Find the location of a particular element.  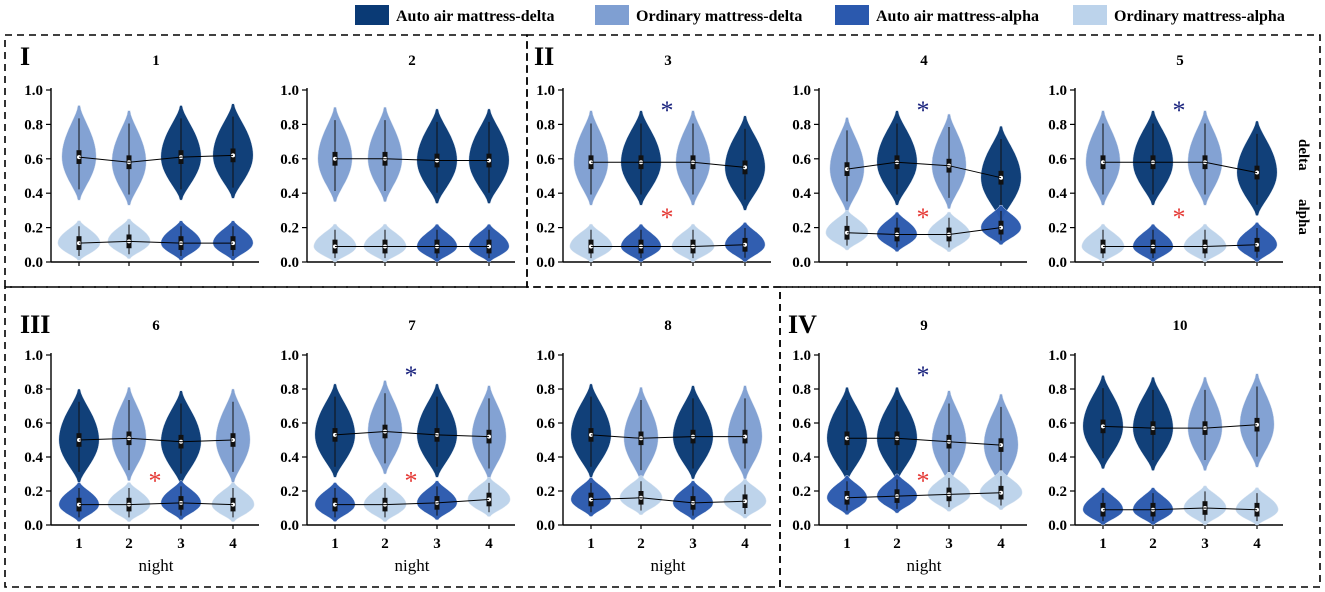

panel-9: 9 0.0 0.2 0.4 0.6 0.8 1.0 1 2 3 4 night * * is located at coordinates (909, 446).